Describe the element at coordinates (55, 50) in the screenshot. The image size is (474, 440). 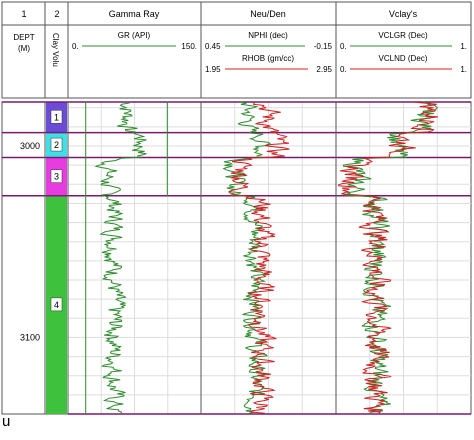
I see `clay-volume-label: Clay Volu` at that location.